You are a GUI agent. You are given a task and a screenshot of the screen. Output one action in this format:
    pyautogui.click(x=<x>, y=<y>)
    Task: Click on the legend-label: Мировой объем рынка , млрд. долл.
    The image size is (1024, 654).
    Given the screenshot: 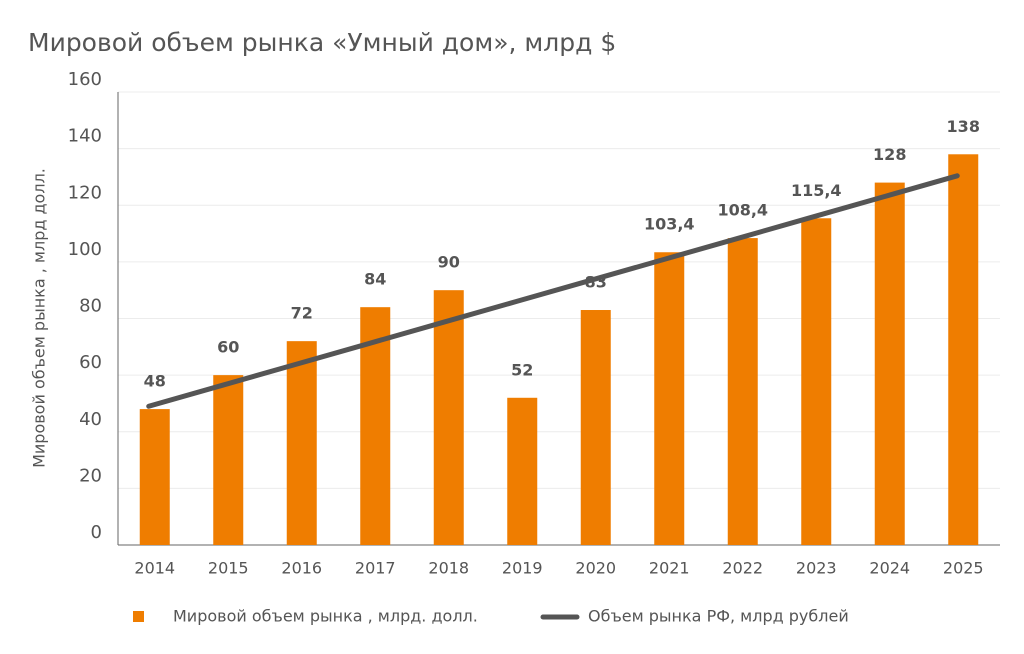 What is the action you would take?
    pyautogui.click(x=325, y=616)
    